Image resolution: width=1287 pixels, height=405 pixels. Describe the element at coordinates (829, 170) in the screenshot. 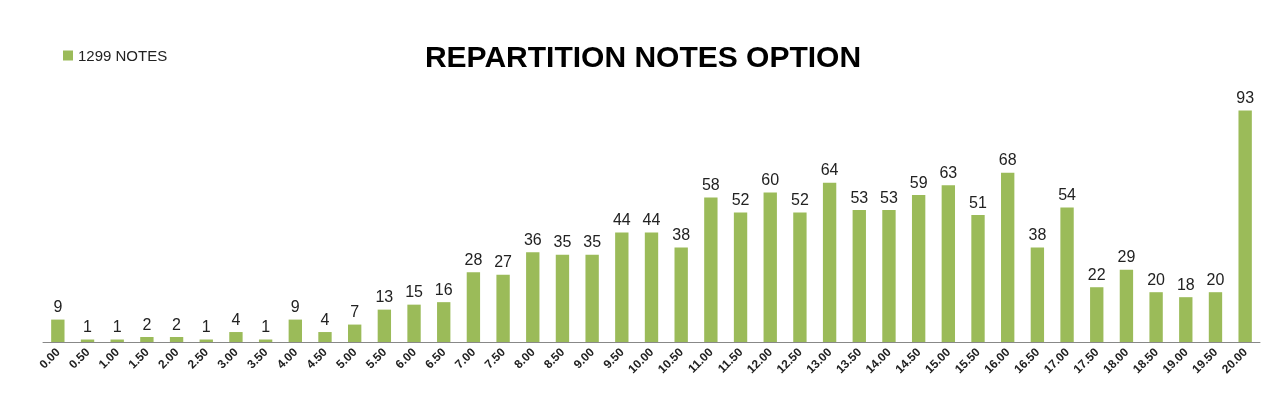

I see `data-label: 64` at that location.